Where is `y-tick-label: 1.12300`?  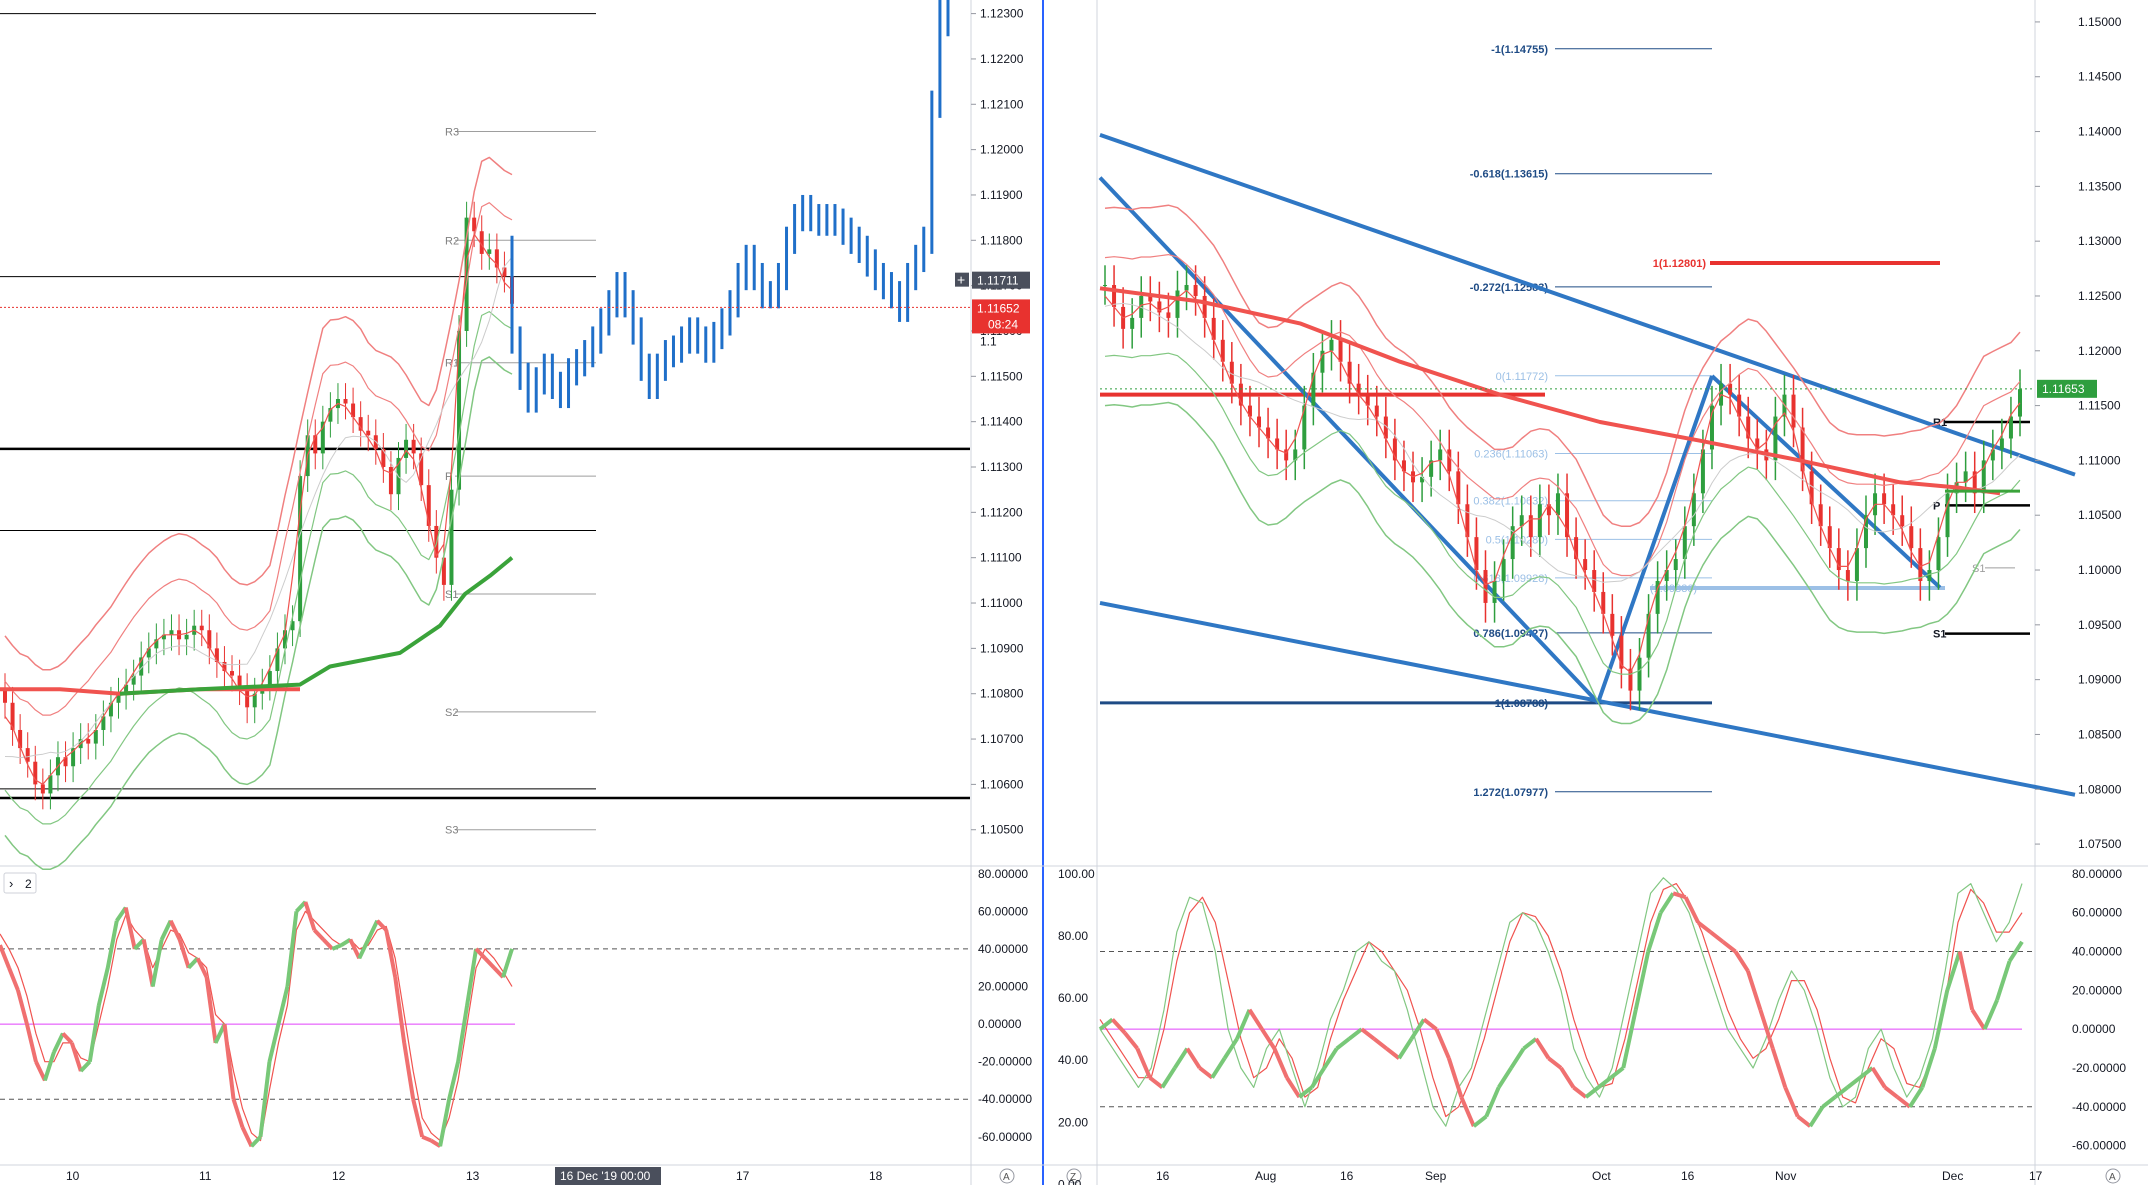
y-tick-label: 1.12300 is located at coordinates (1002, 14).